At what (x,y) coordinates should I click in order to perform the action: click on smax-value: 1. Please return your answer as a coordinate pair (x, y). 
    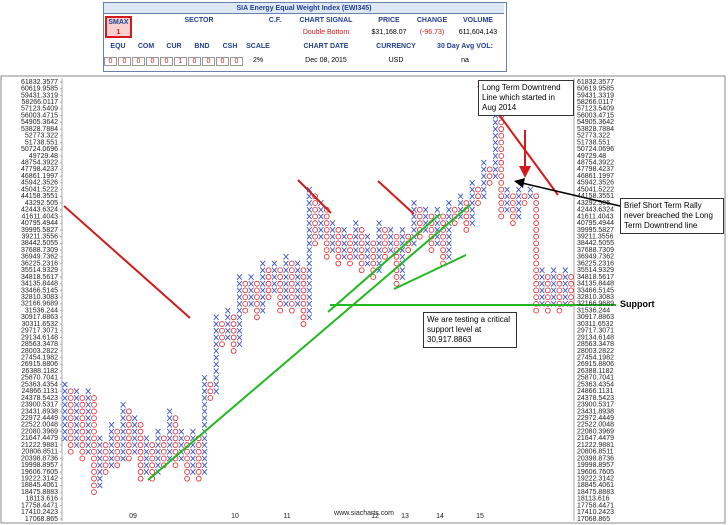
    Looking at the image, I should click on (118, 32).